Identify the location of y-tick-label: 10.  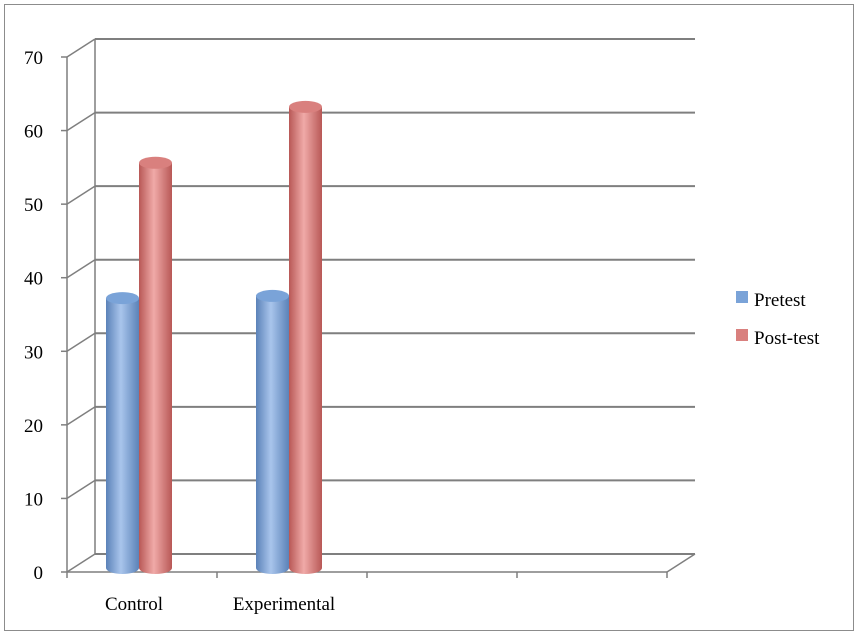
(33, 499).